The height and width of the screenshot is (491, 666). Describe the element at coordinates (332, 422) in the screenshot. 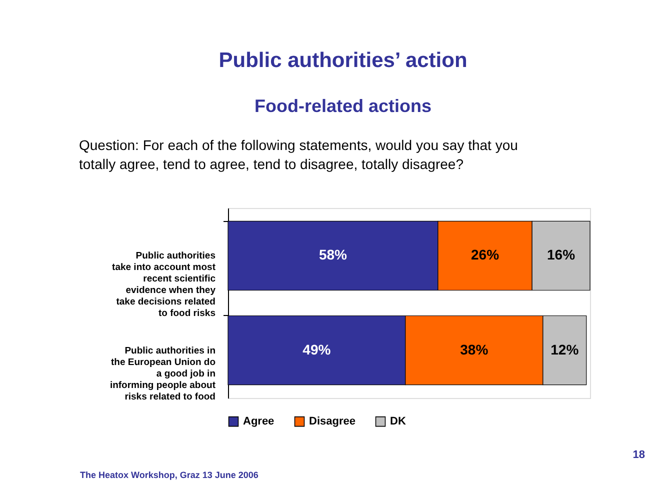

I see `legend-label: Disagree` at that location.